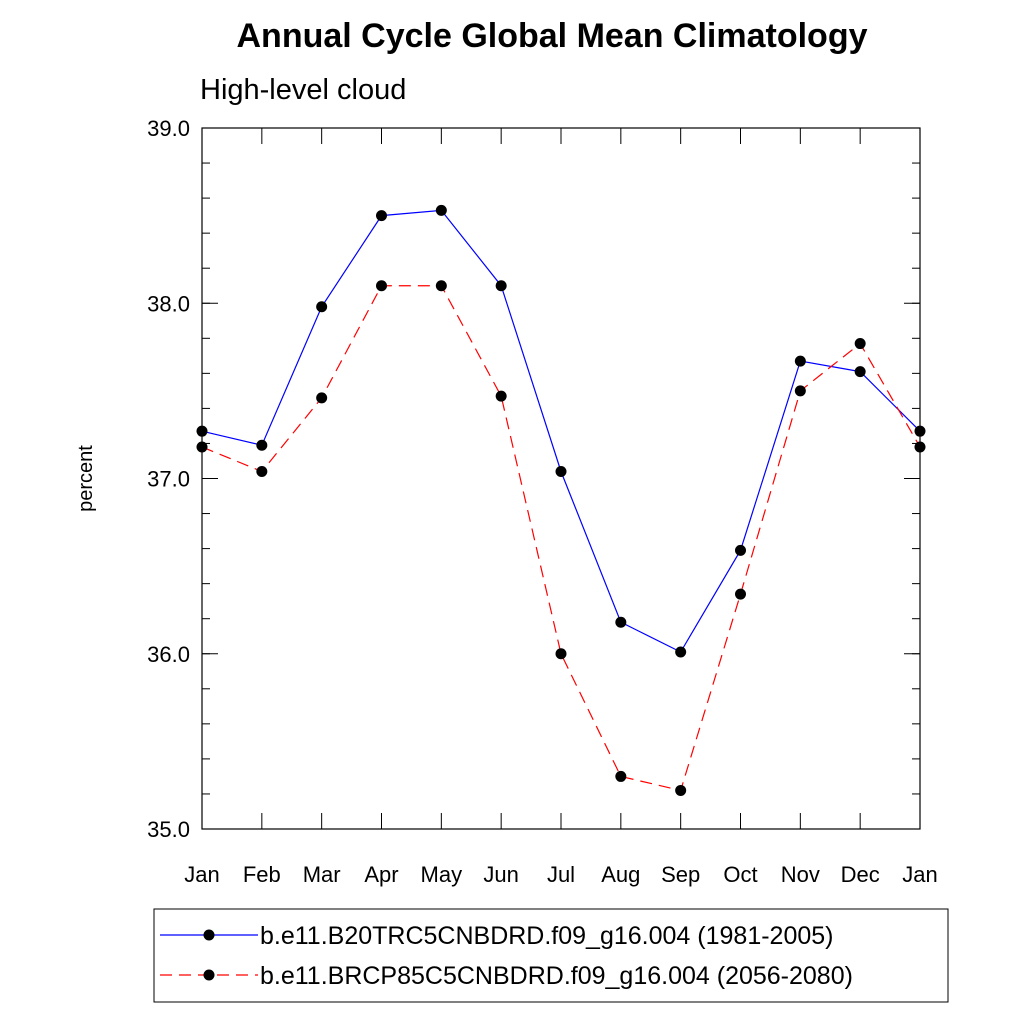 The height and width of the screenshot is (1024, 1024). I want to click on y-tick-label: 36.0, so click(168, 654).